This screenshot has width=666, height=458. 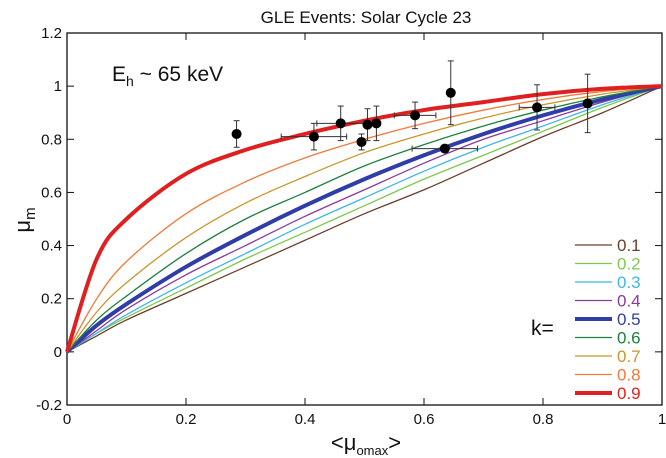 What do you see at coordinates (366, 444) in the screenshot?
I see `x-axis-label: <μomax>` at bounding box center [366, 444].